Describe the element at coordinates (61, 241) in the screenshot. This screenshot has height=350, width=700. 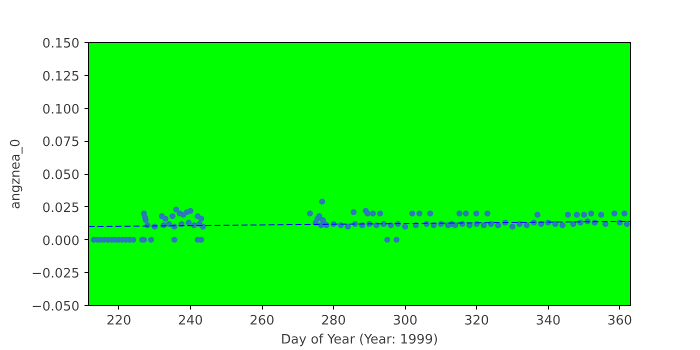
I see `y-tick-label: 0.000` at that location.